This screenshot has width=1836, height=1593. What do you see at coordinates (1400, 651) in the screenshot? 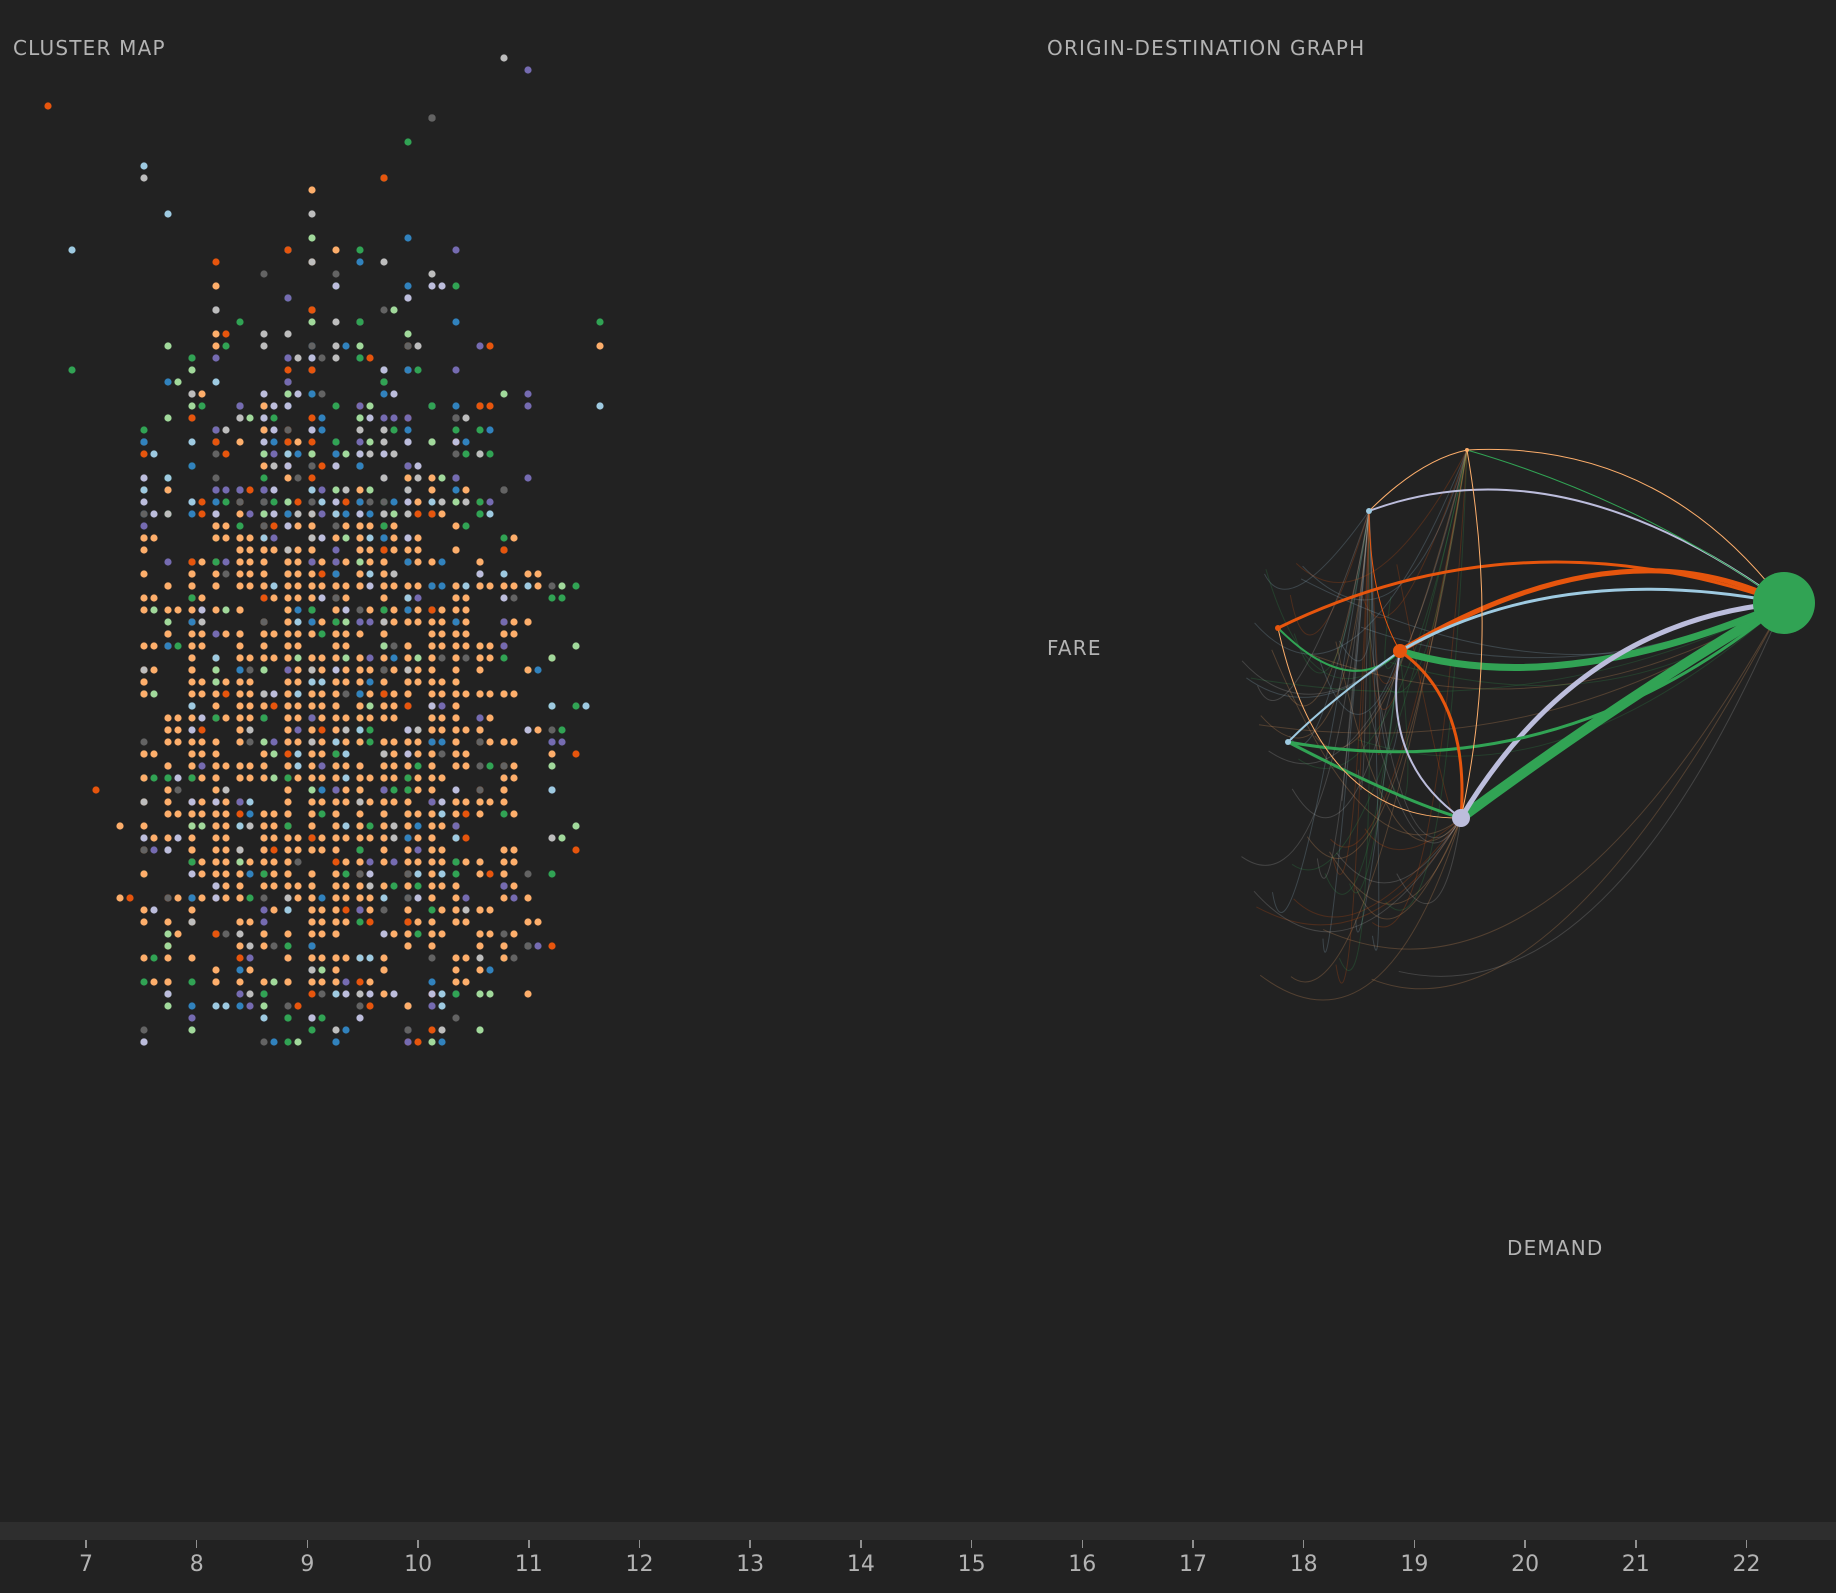
I see `od-node-B` at bounding box center [1400, 651].